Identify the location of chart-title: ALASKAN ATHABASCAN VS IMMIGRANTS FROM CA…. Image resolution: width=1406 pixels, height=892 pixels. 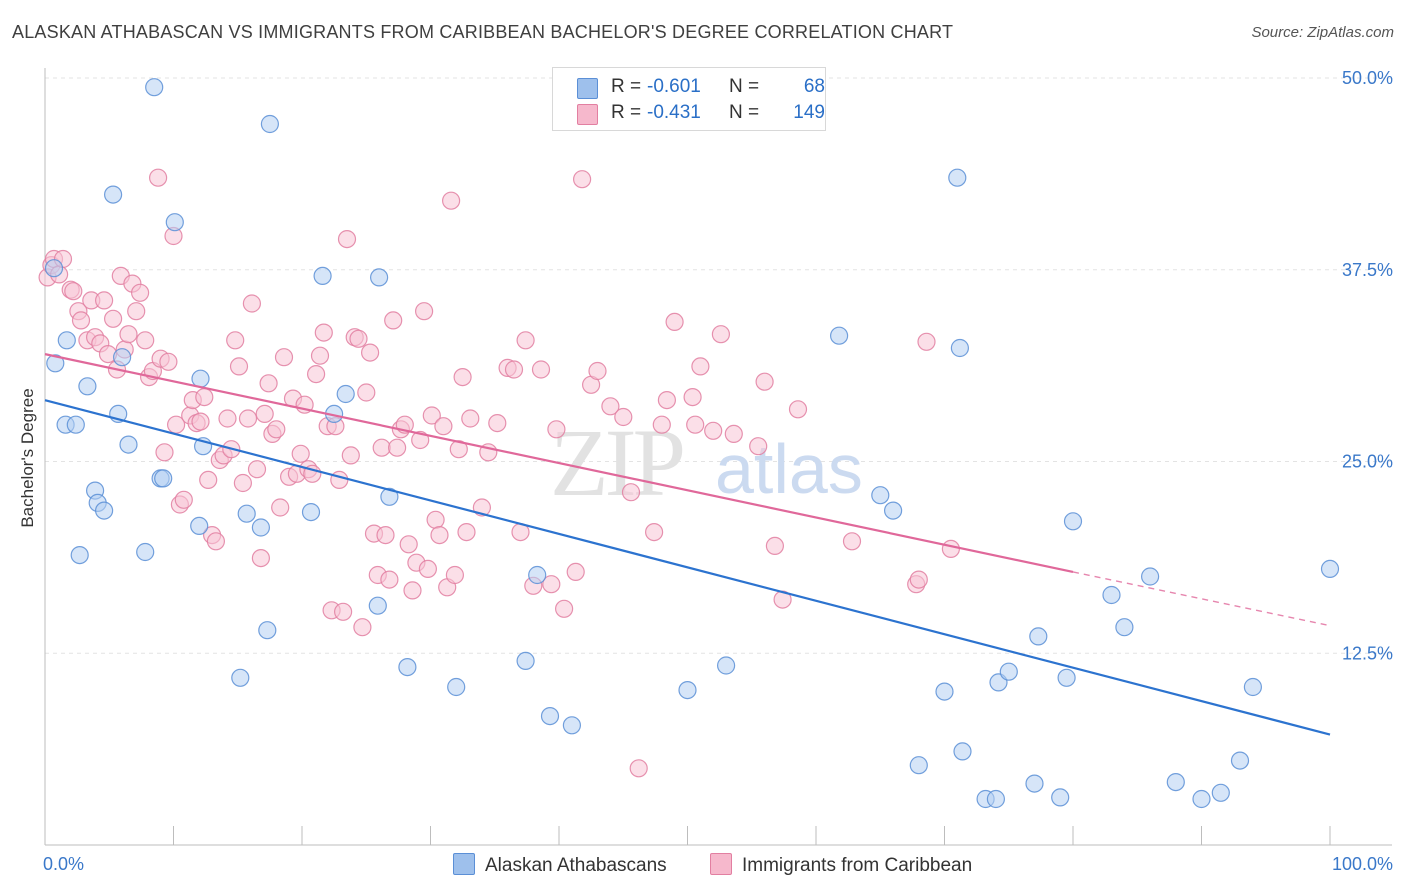
(483, 32).